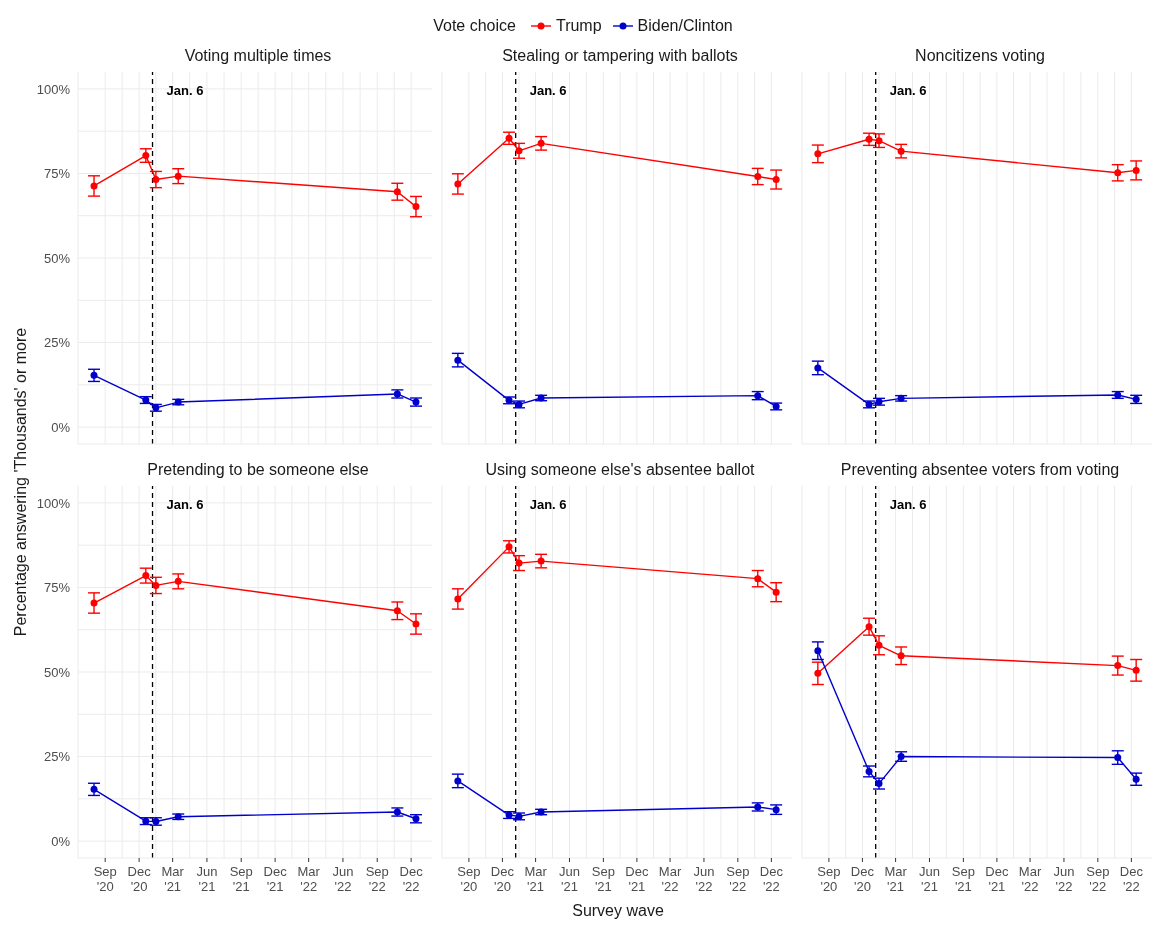 The width and height of the screenshot is (1159, 941). I want to click on chart-title: Preventing absentee voters from voting, so click(980, 470).